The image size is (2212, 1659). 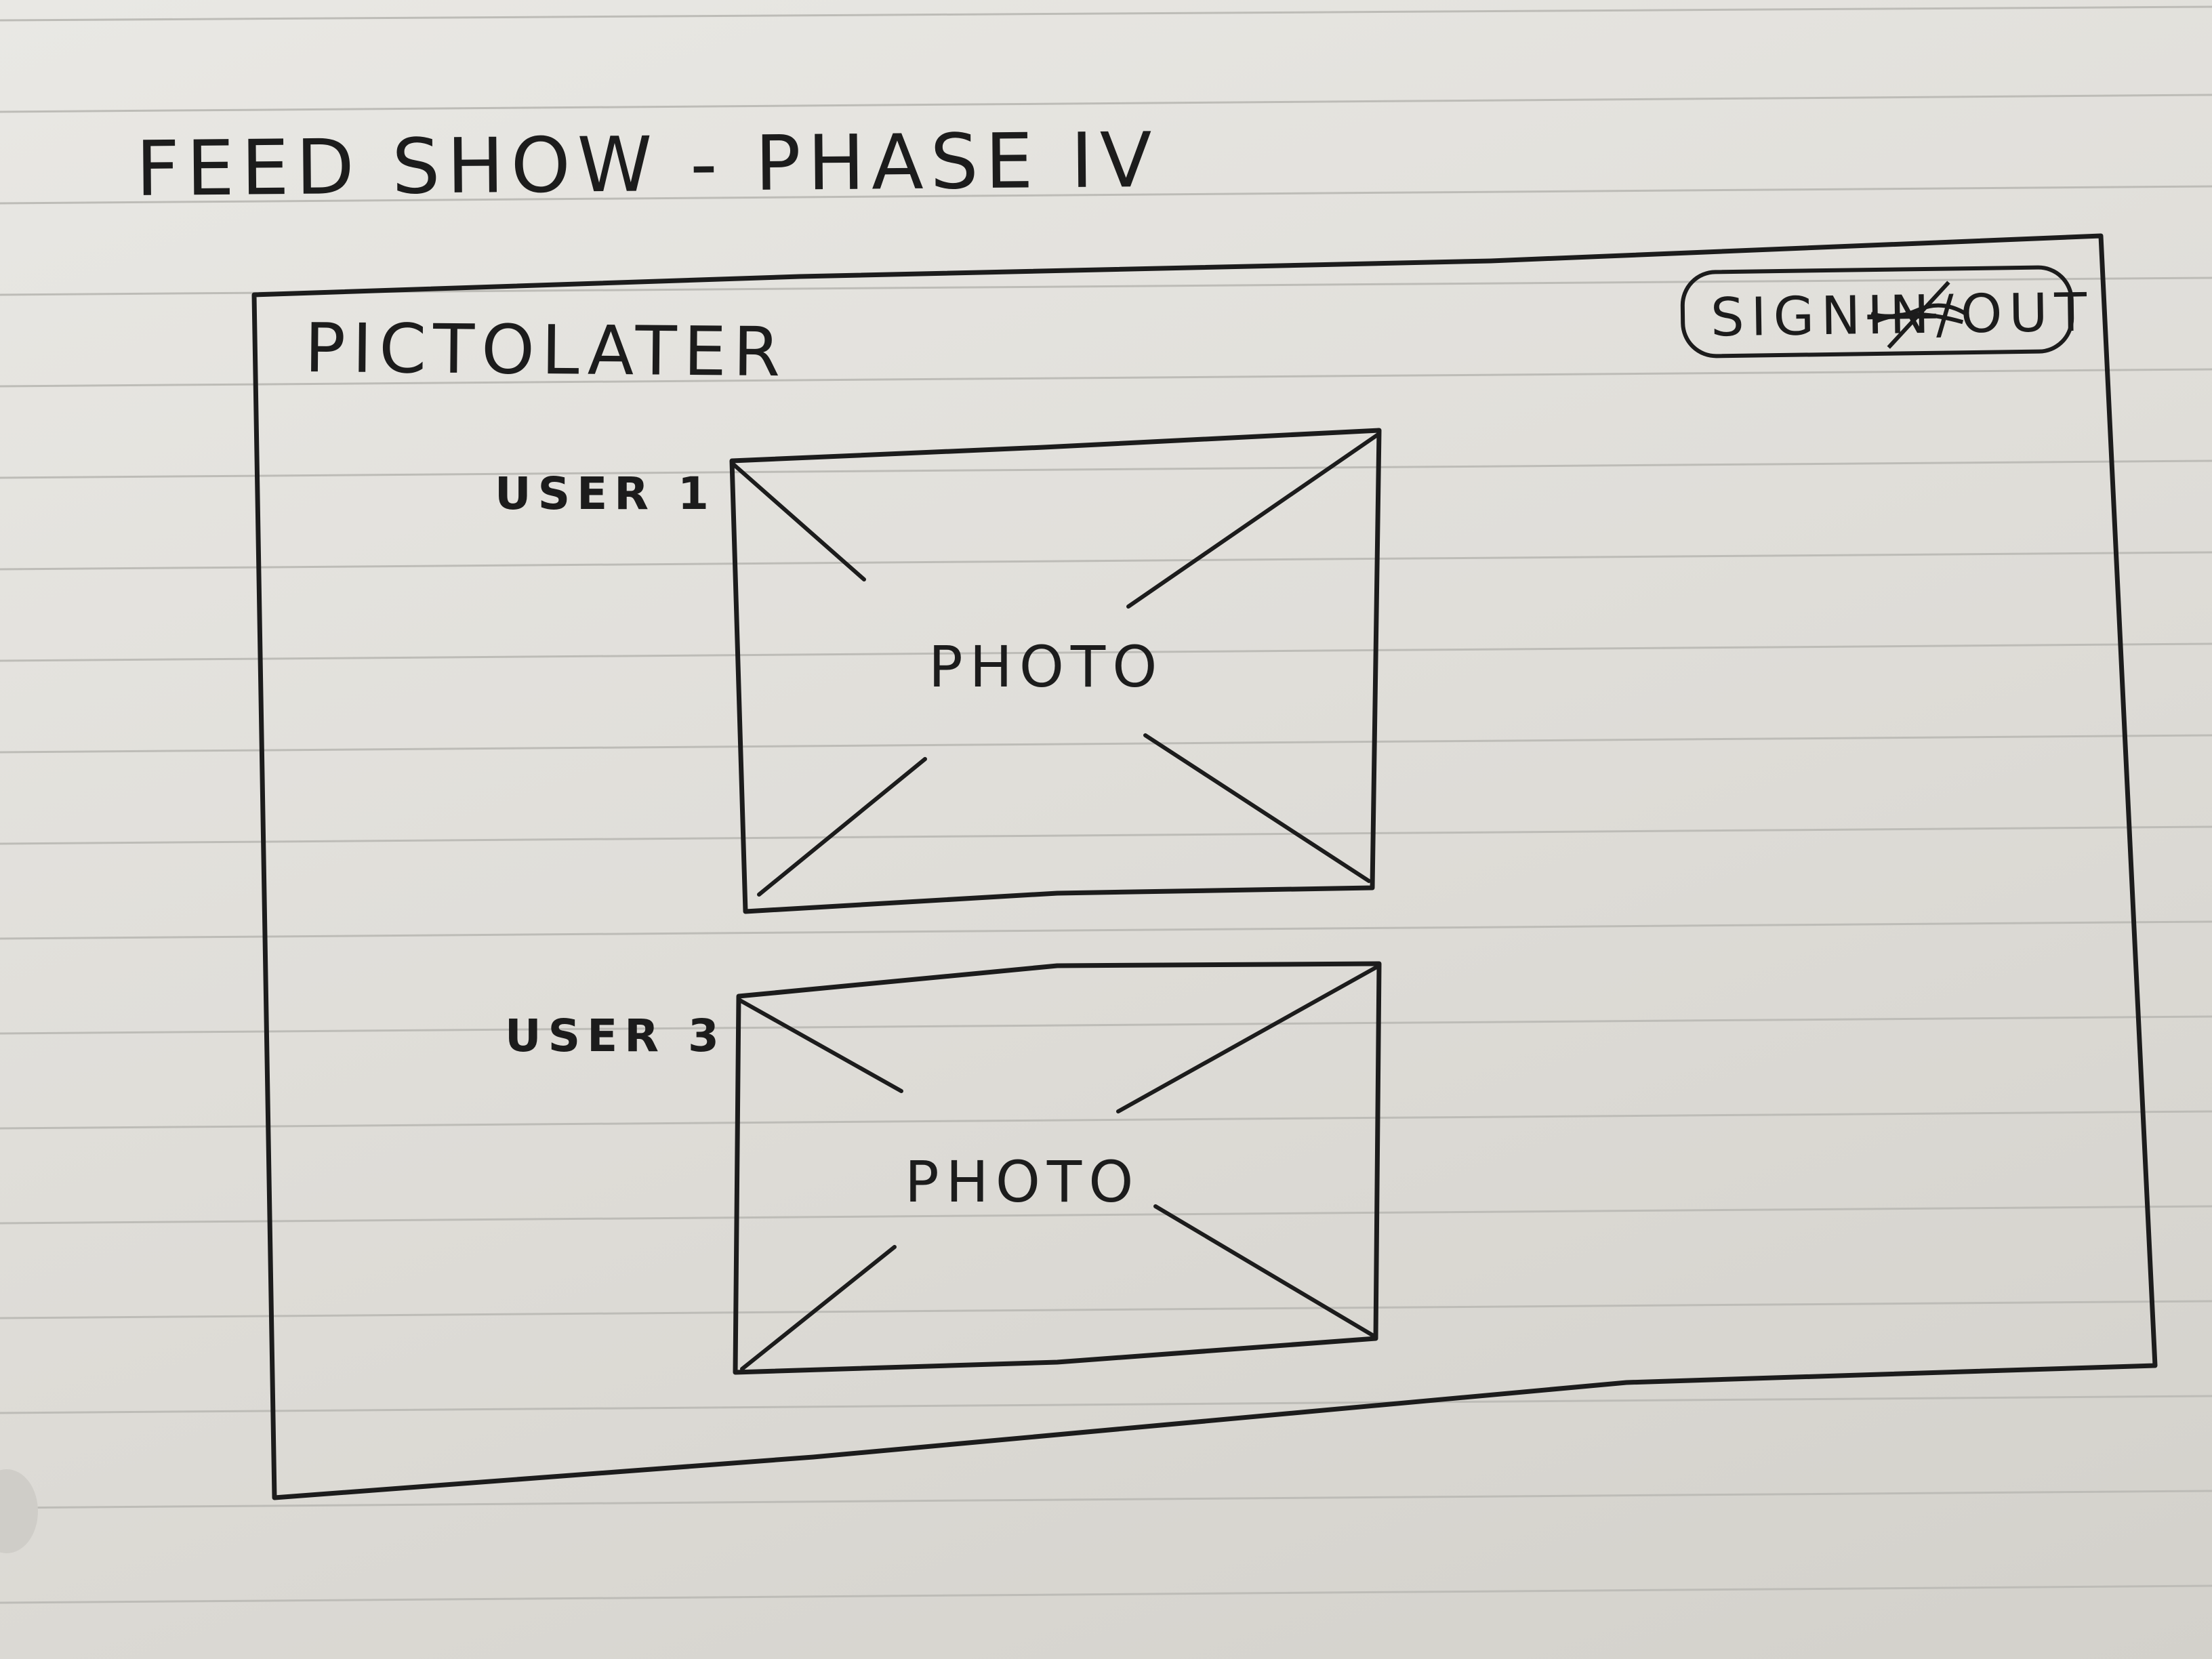 I want to click on scribble-strike-icon, so click(x=1919, y=315).